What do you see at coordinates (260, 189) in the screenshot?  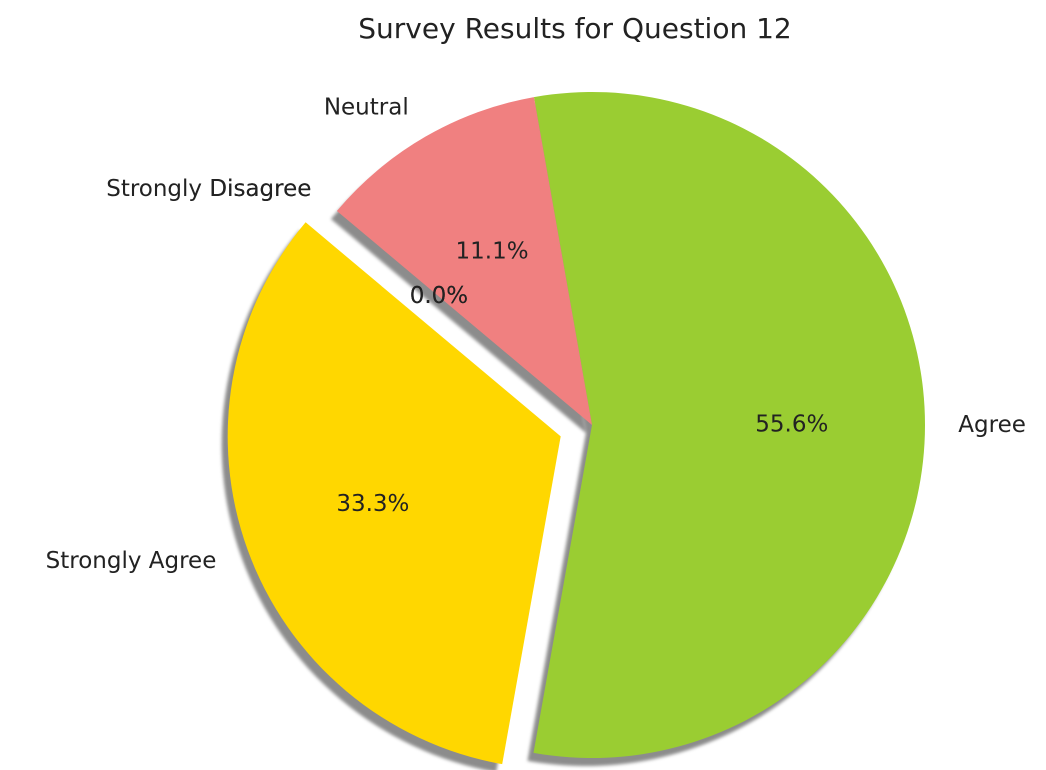 I see `slice-label-disagree: Disagree` at bounding box center [260, 189].